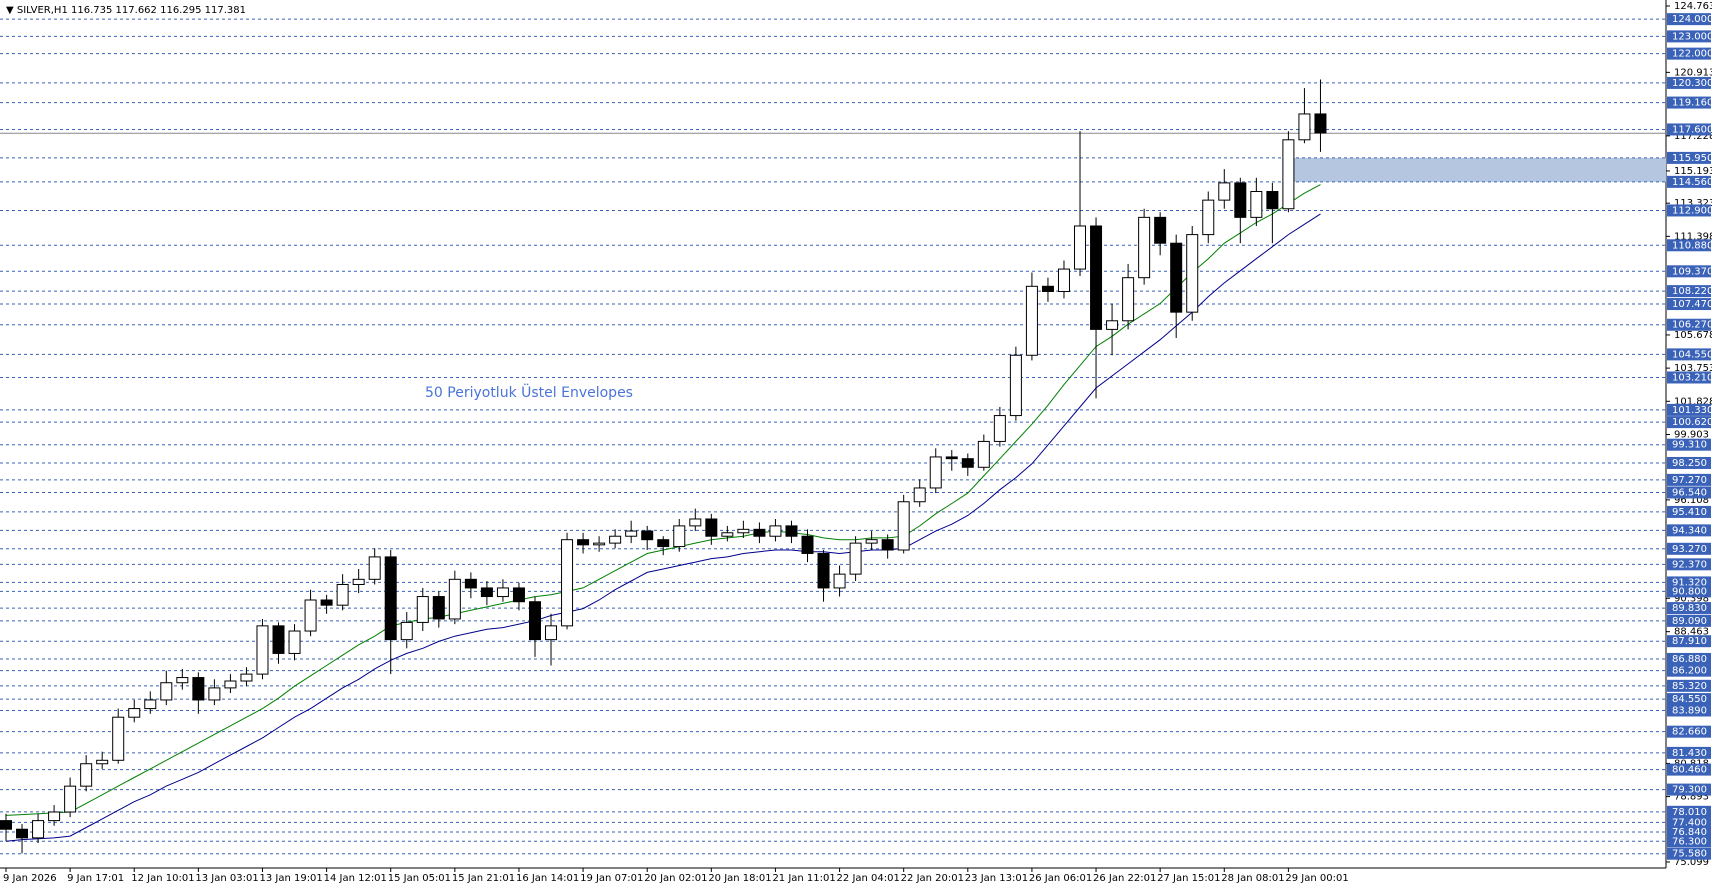 The height and width of the screenshot is (888, 1712). Describe the element at coordinates (1692, 182) in the screenshot. I see `level-label: 114.560` at that location.